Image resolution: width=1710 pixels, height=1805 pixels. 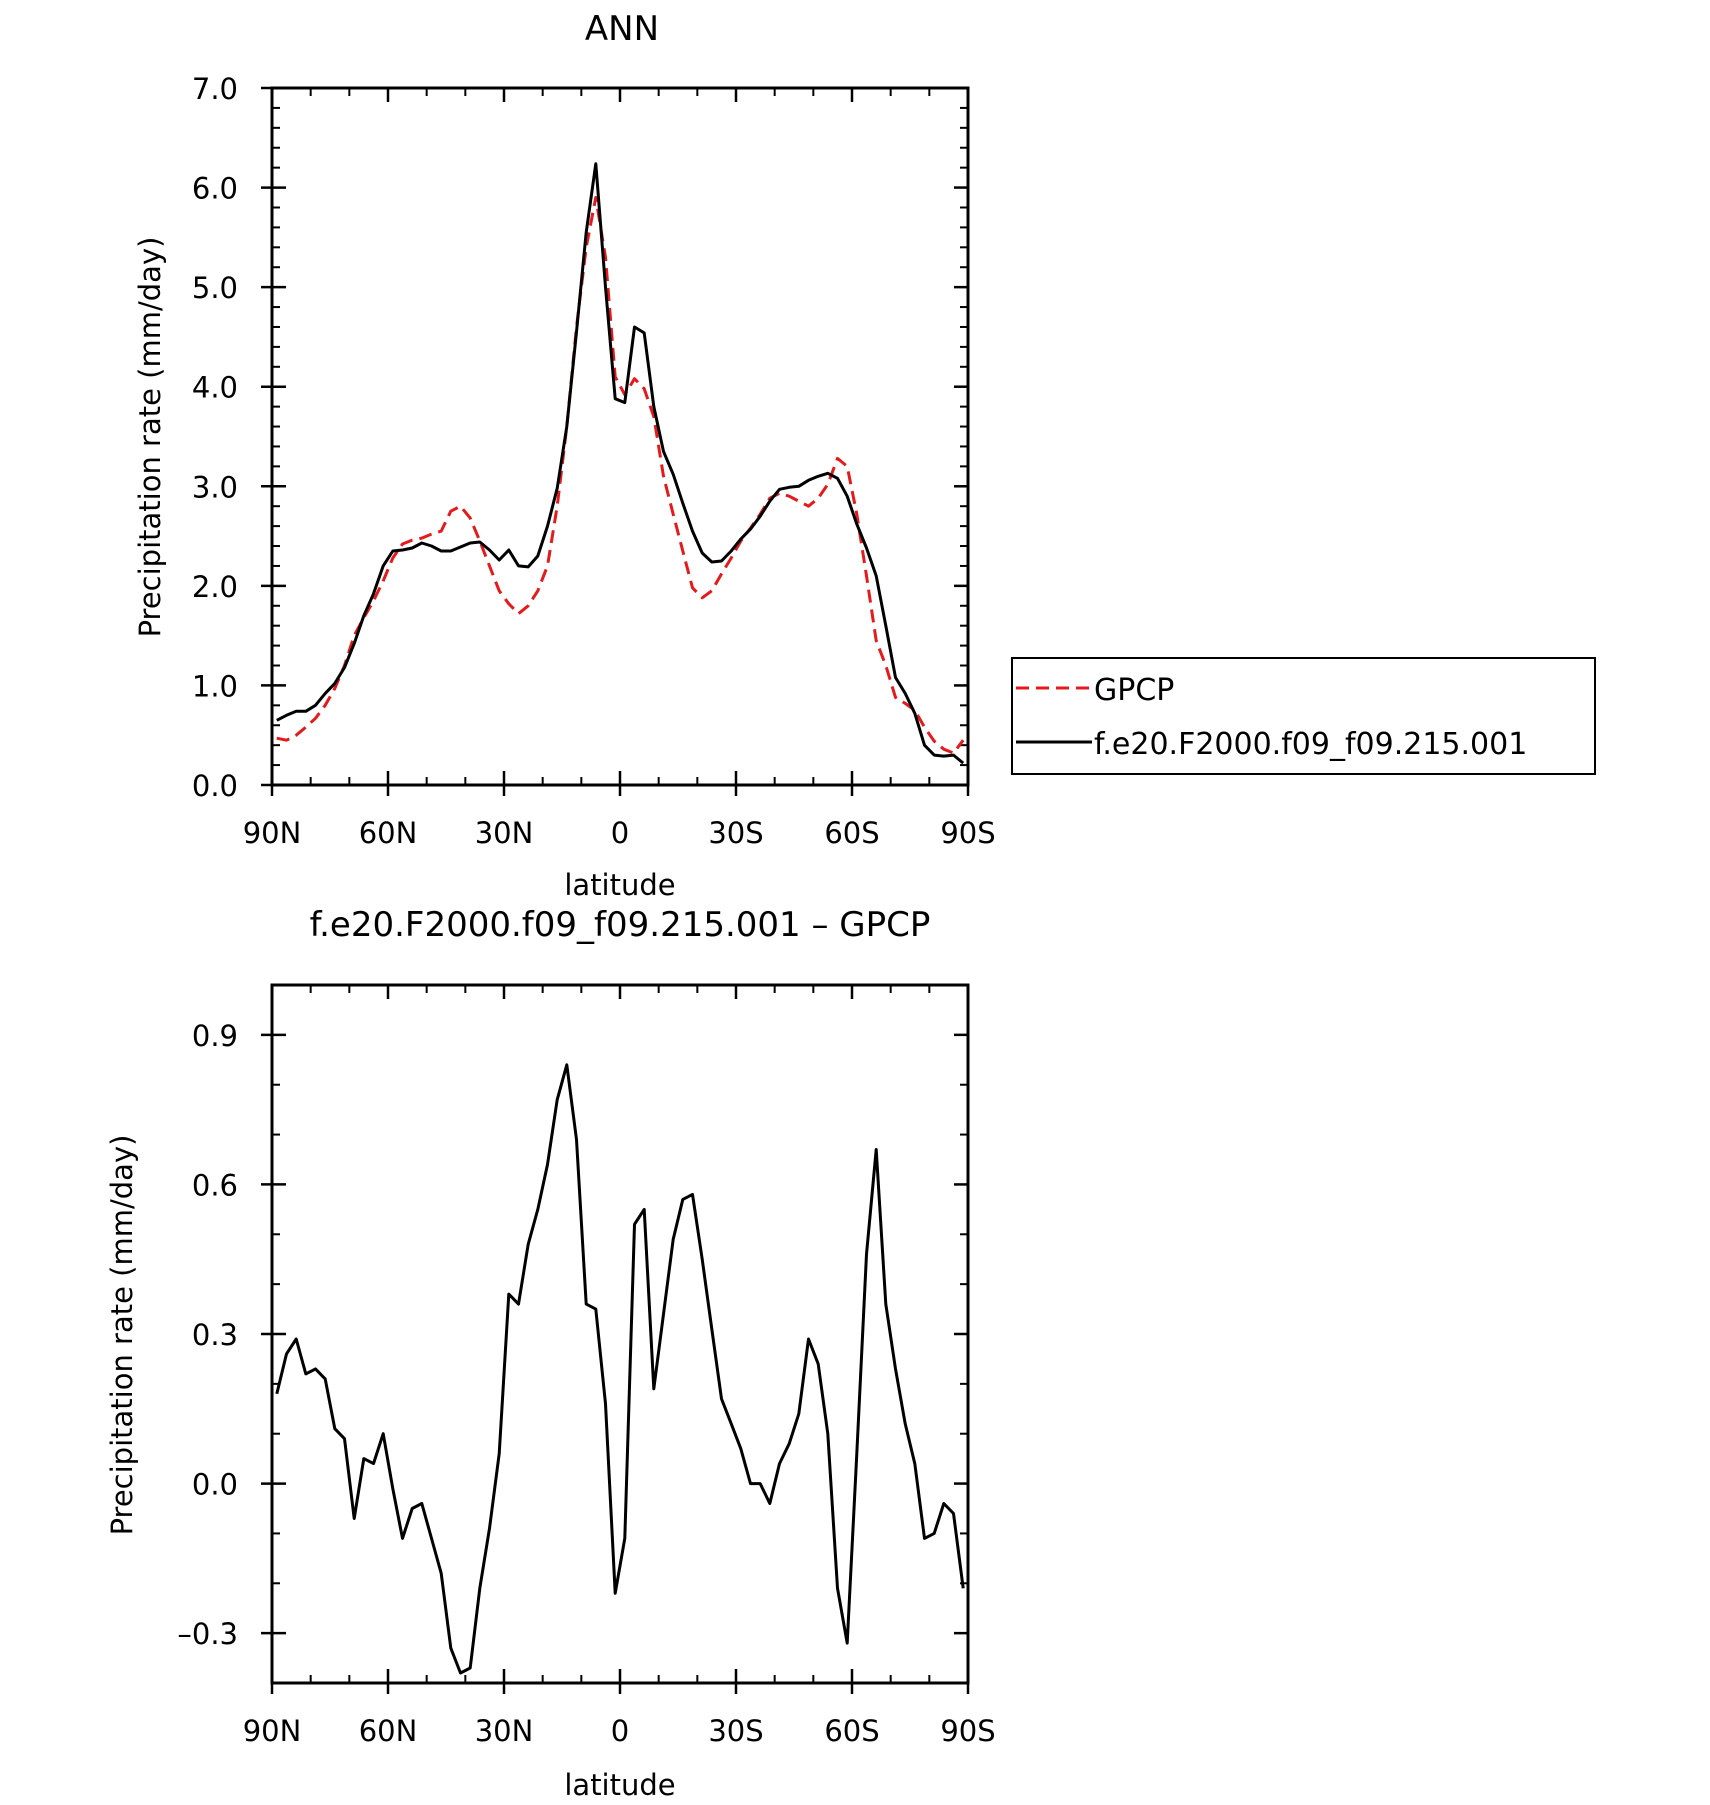 I want to click on p1-x-tick-label: 60N, so click(x=388, y=1731).